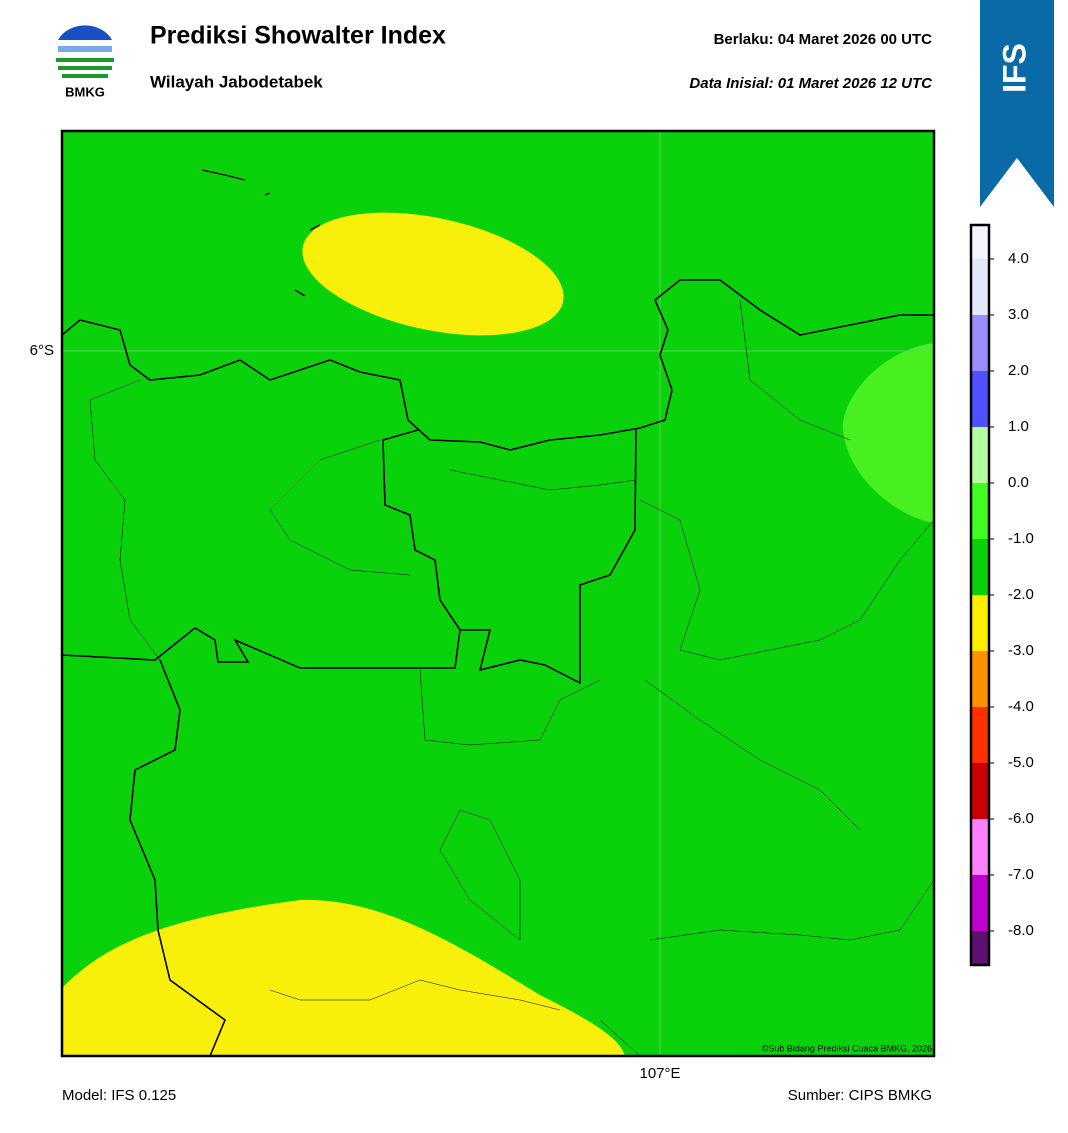  What do you see at coordinates (85, 91) in the screenshot?
I see `logo-text: BMKG` at bounding box center [85, 91].